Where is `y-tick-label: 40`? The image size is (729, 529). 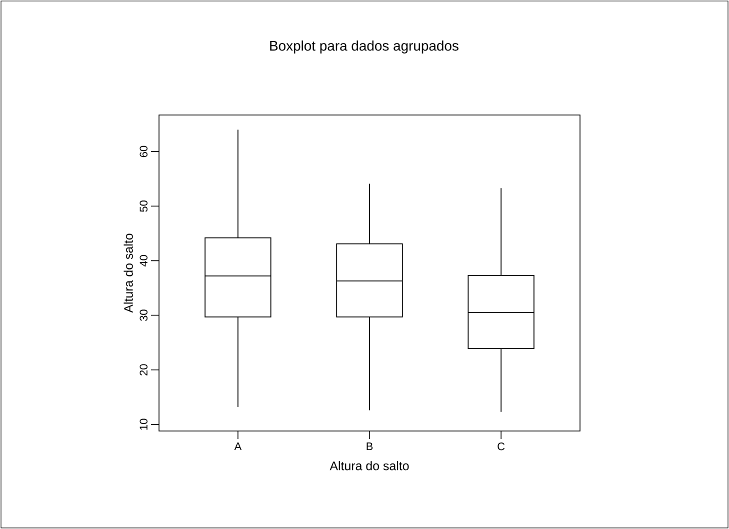 y-tick-label: 40 is located at coordinates (144, 261).